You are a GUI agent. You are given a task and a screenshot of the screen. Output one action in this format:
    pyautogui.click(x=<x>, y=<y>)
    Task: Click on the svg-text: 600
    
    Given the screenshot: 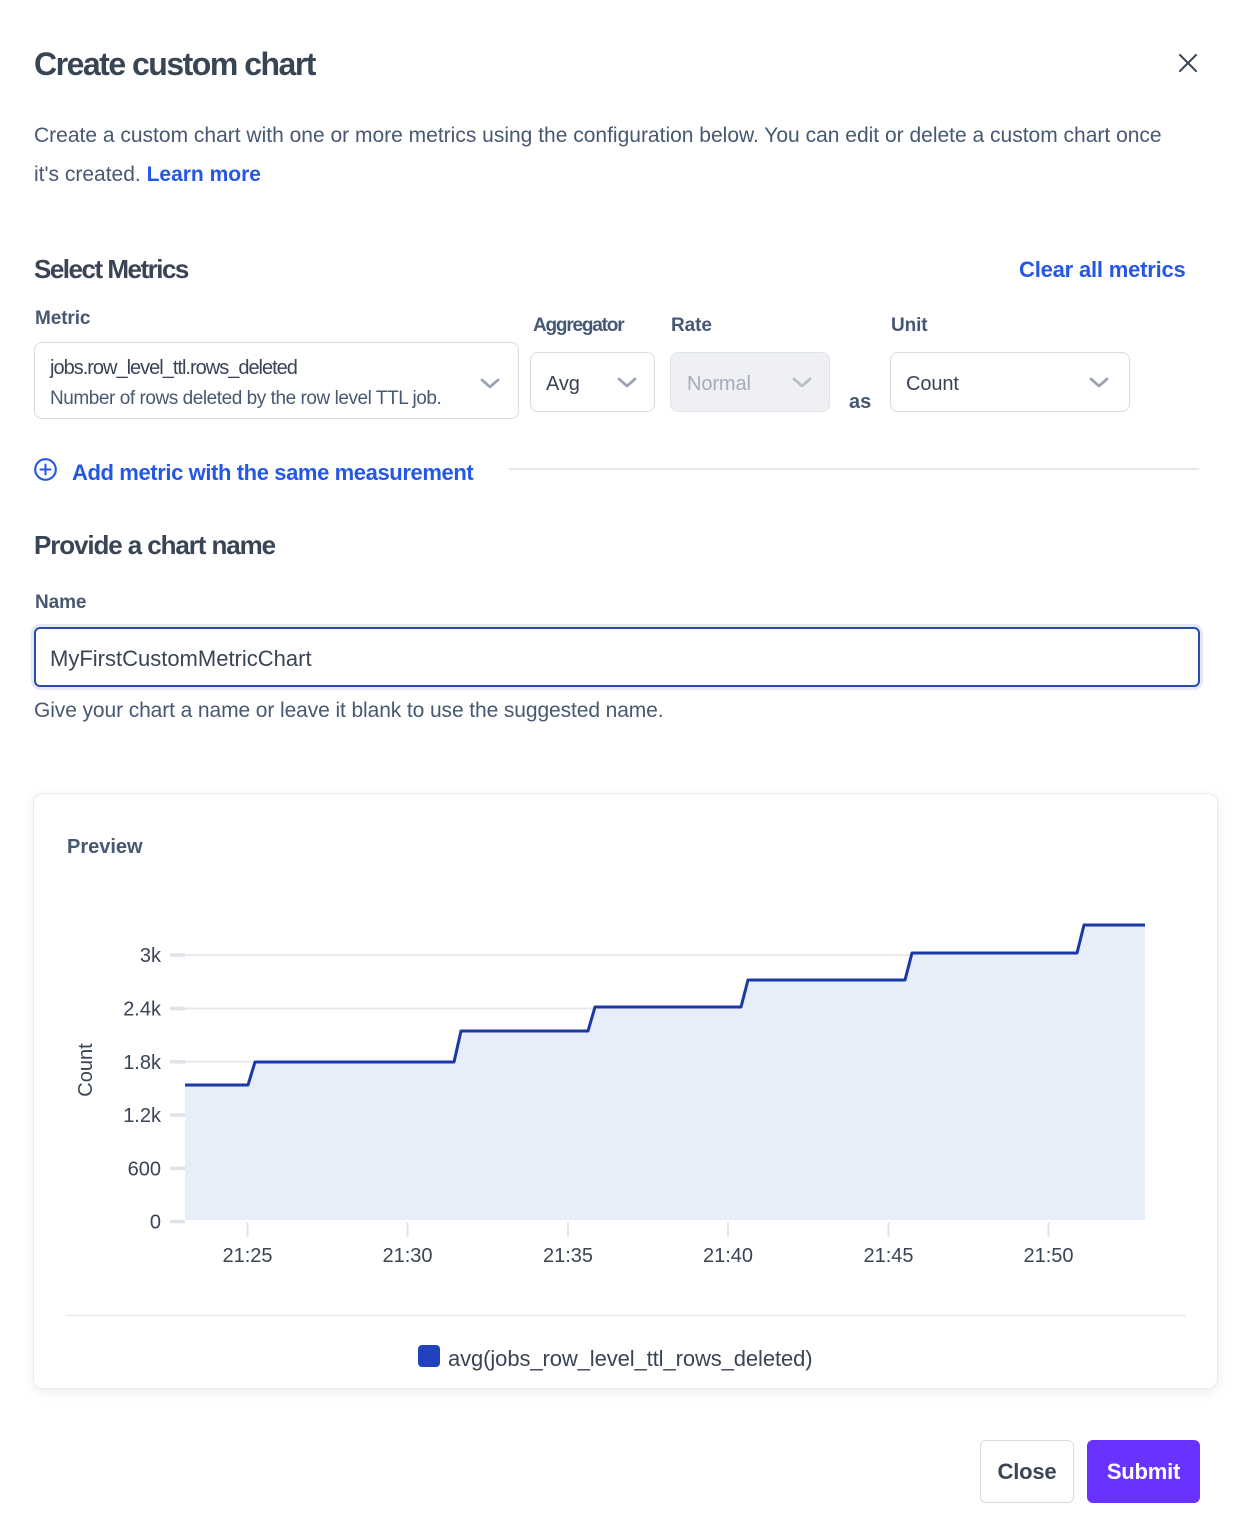 What is the action you would take?
    pyautogui.click(x=144, y=1169)
    